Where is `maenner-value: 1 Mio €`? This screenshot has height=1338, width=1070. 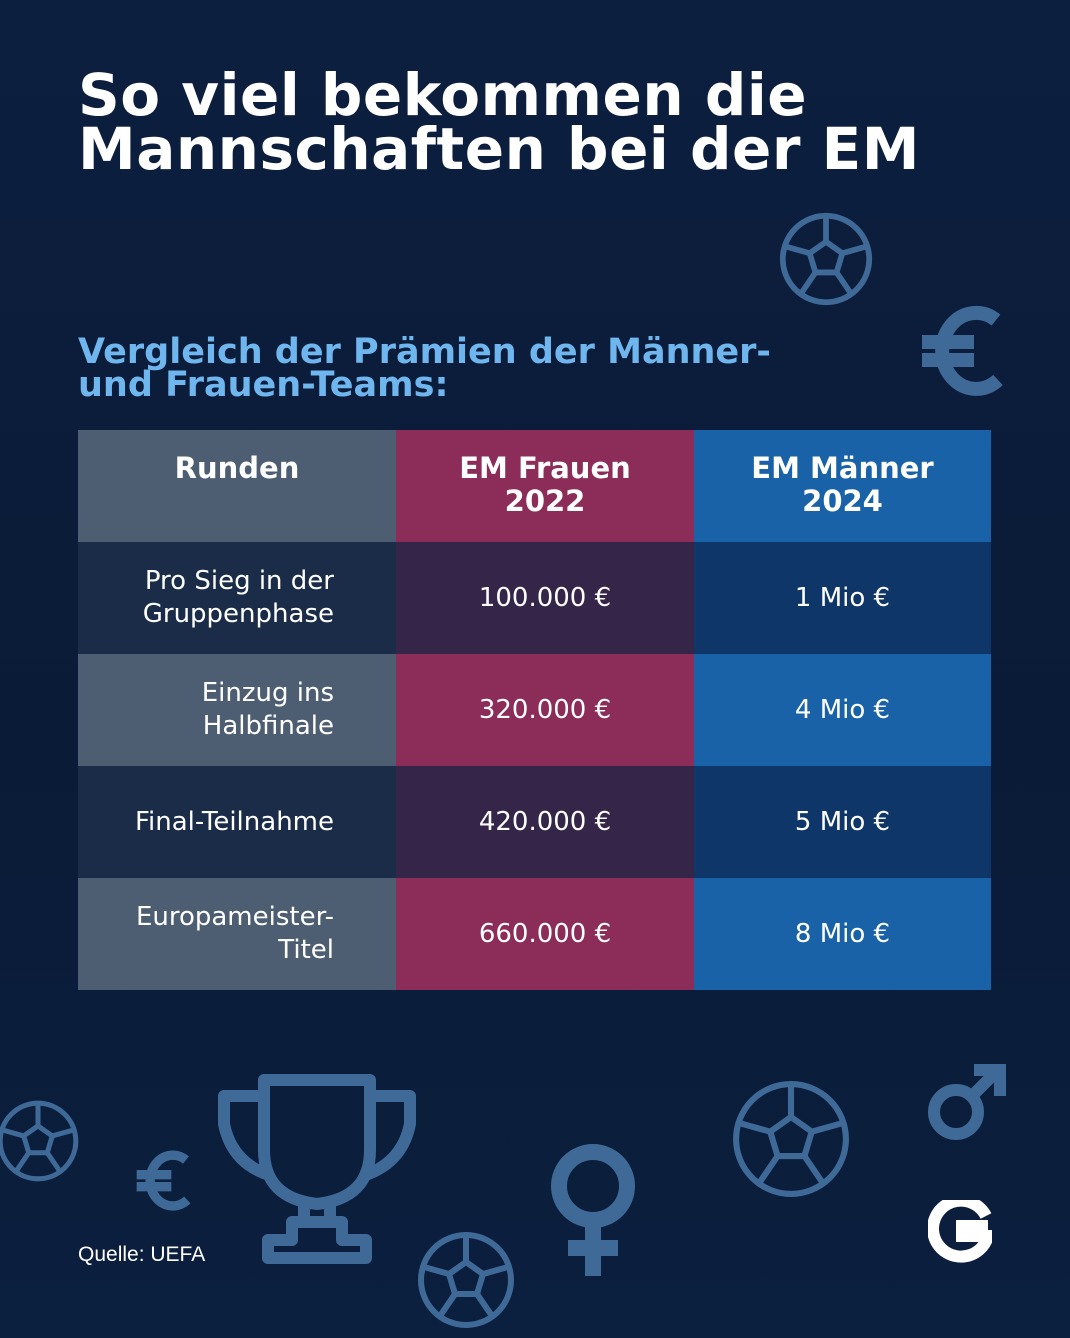
maenner-value: 1 Mio € is located at coordinates (842, 598).